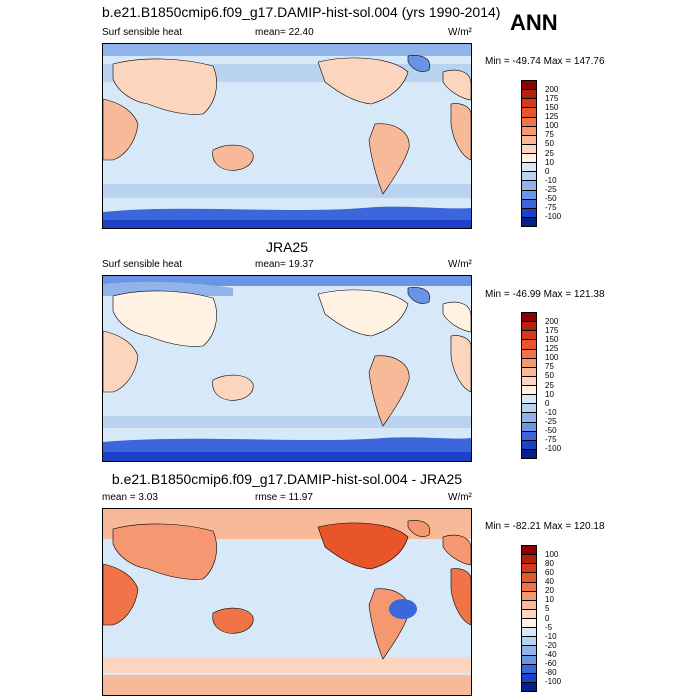  I want to click on colorbar-obs: 200 175 150 125 100 75 50 25 10 0 -10 -25 -50 -75 -100, so click(551, 385).